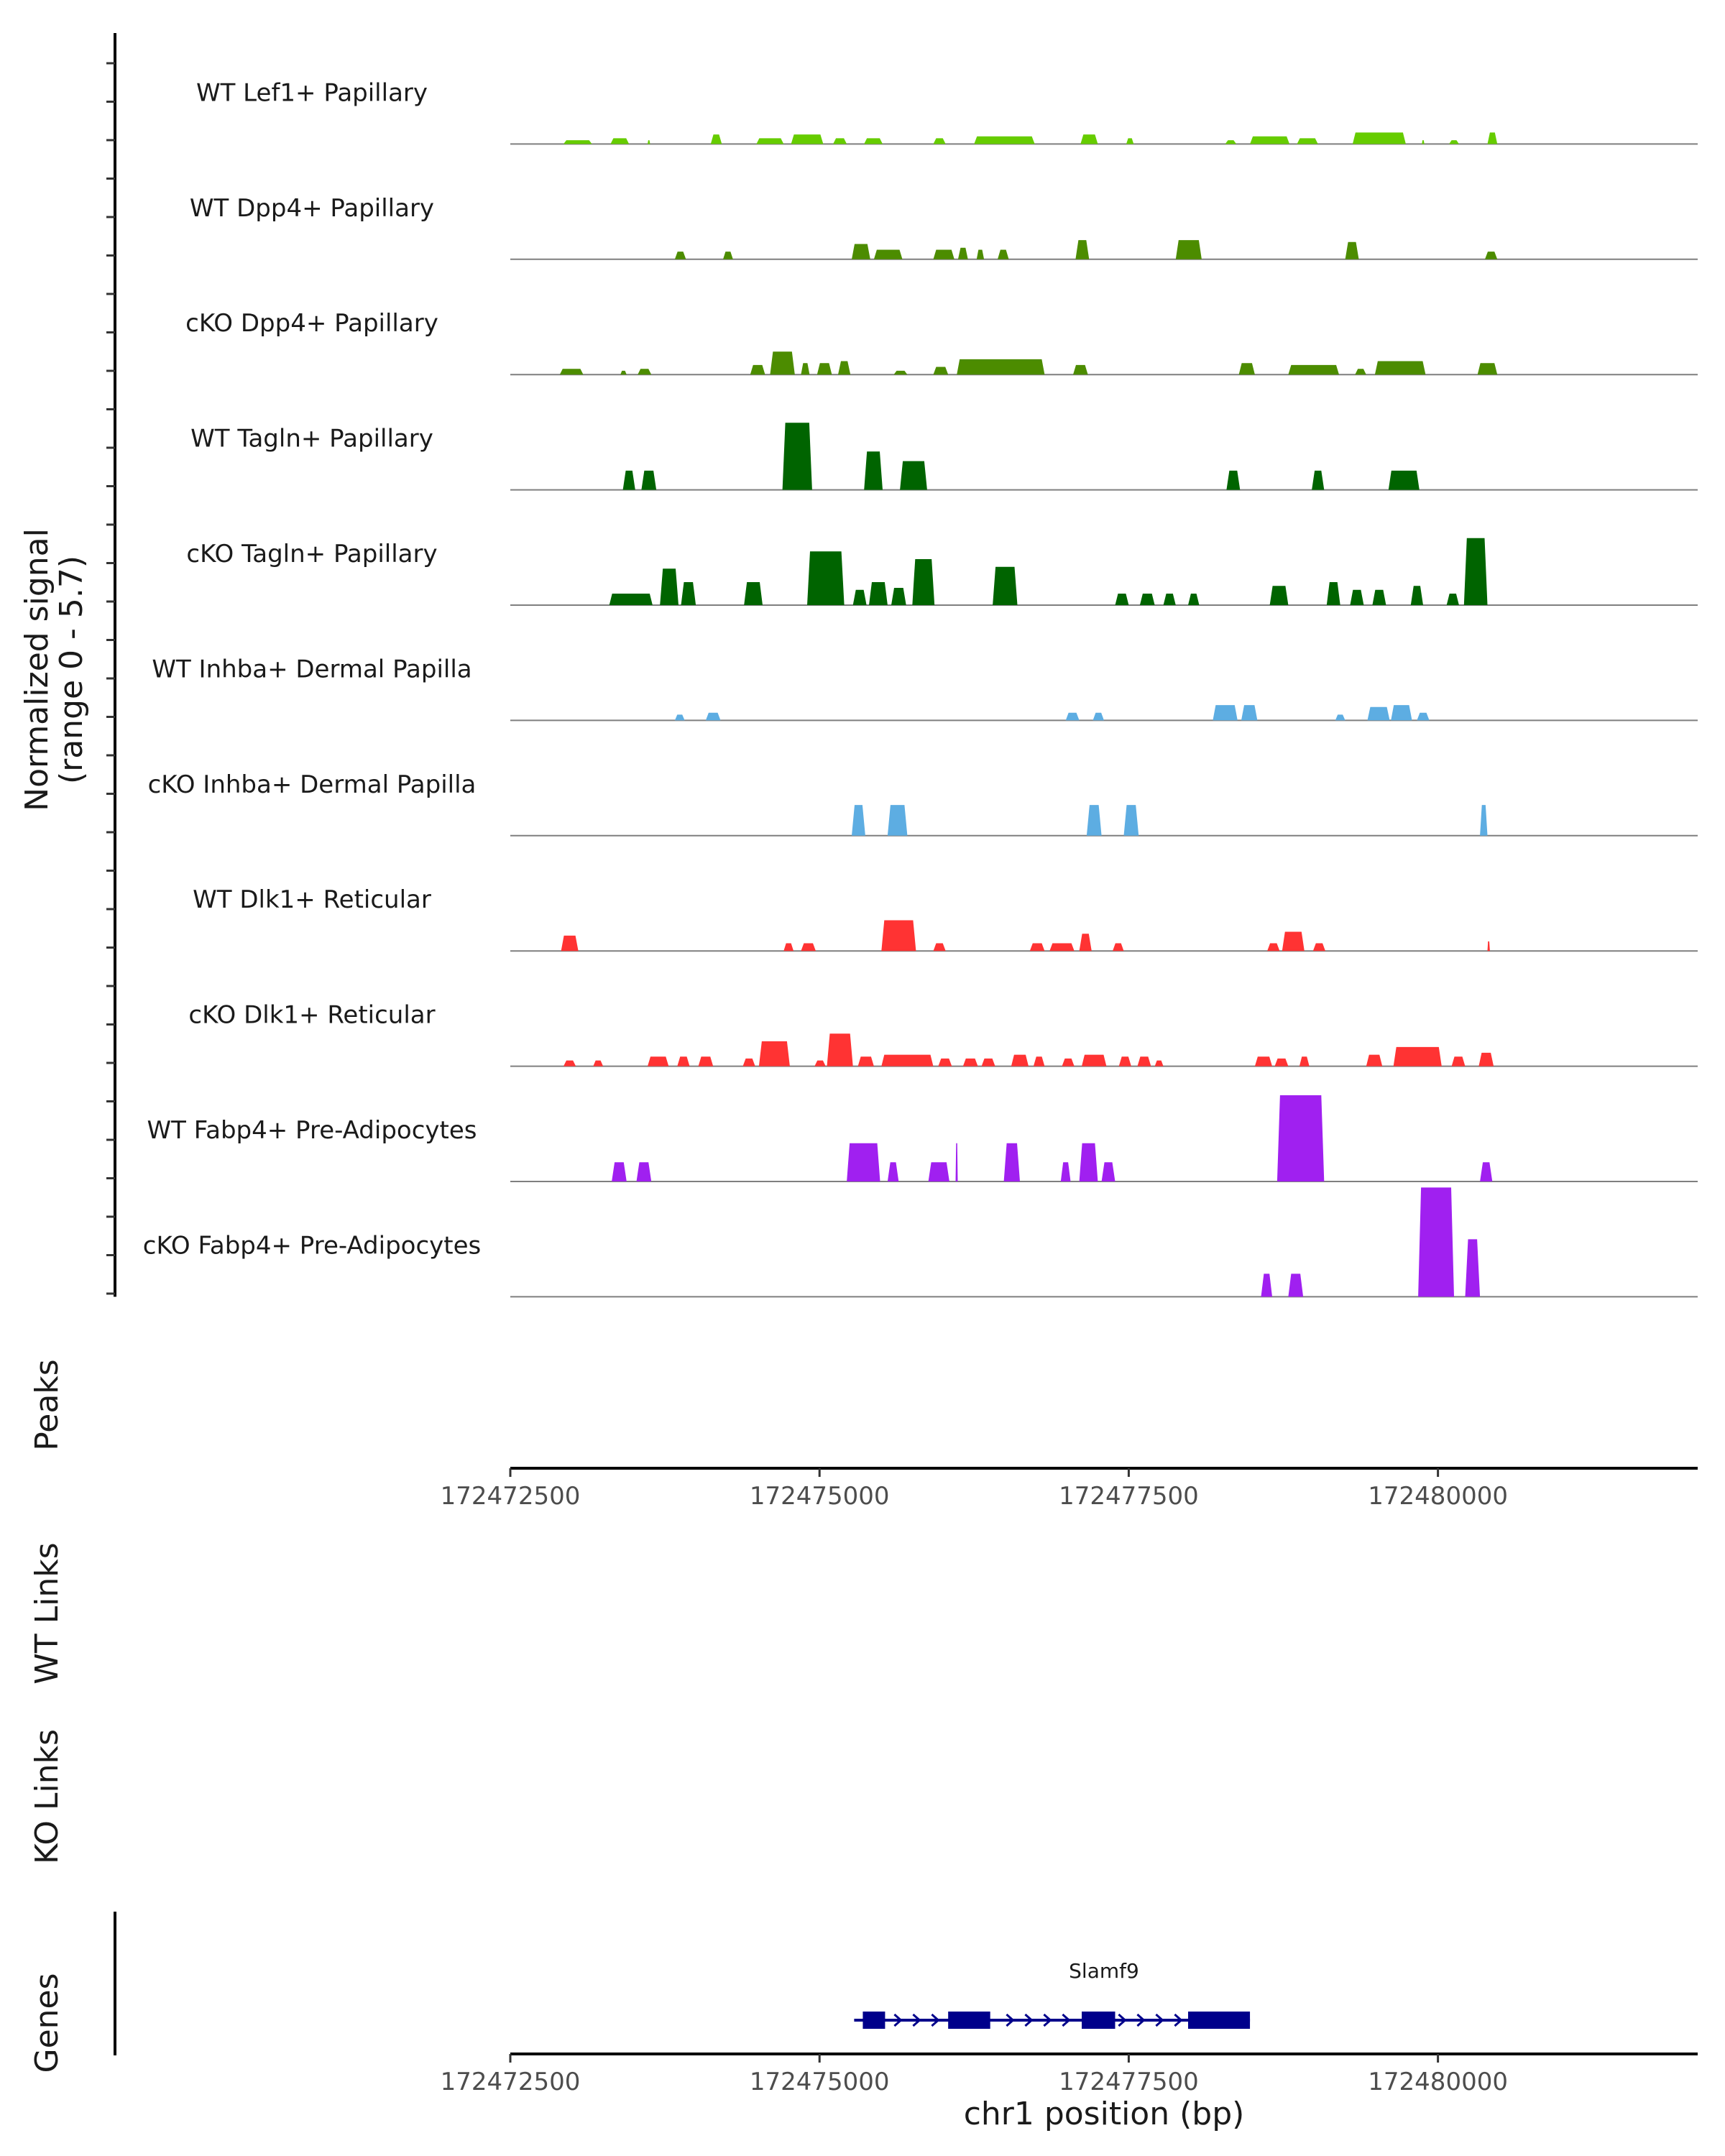  Describe the element at coordinates (944, 227) in the screenshot. I see `track-2: WT Dpp4+ Papillary` at that location.